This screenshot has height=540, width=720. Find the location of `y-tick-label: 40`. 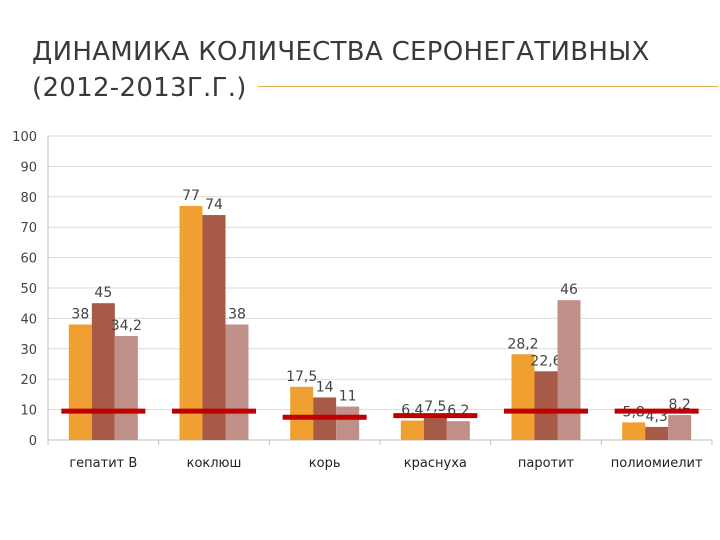

y-tick-label: 40 is located at coordinates (28, 319).